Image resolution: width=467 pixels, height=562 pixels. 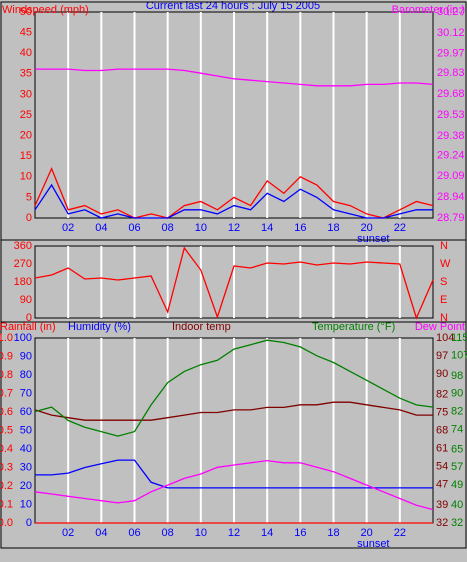 What do you see at coordinates (451, 33) in the screenshot?
I see `y-tick-label: 30.12` at bounding box center [451, 33].